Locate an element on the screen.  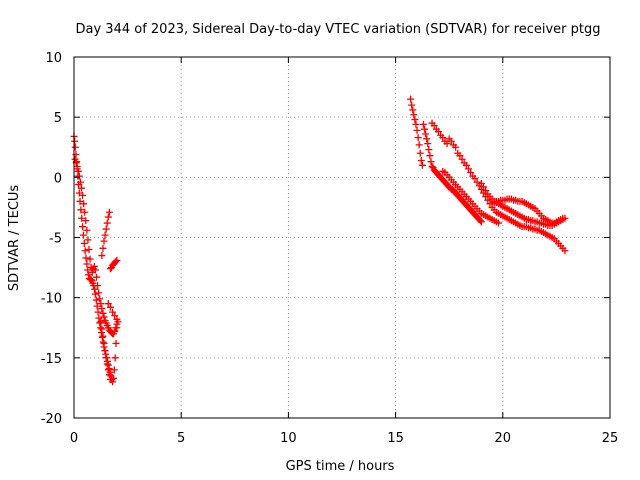
y-tick-label: -5 is located at coordinates (55, 239).